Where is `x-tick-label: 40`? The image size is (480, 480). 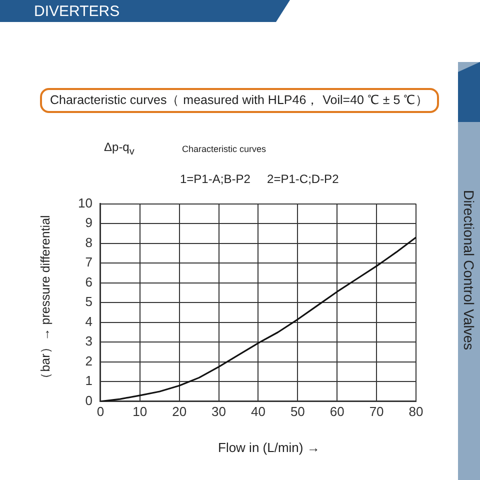
x-tick-label: 40 is located at coordinates (258, 411).